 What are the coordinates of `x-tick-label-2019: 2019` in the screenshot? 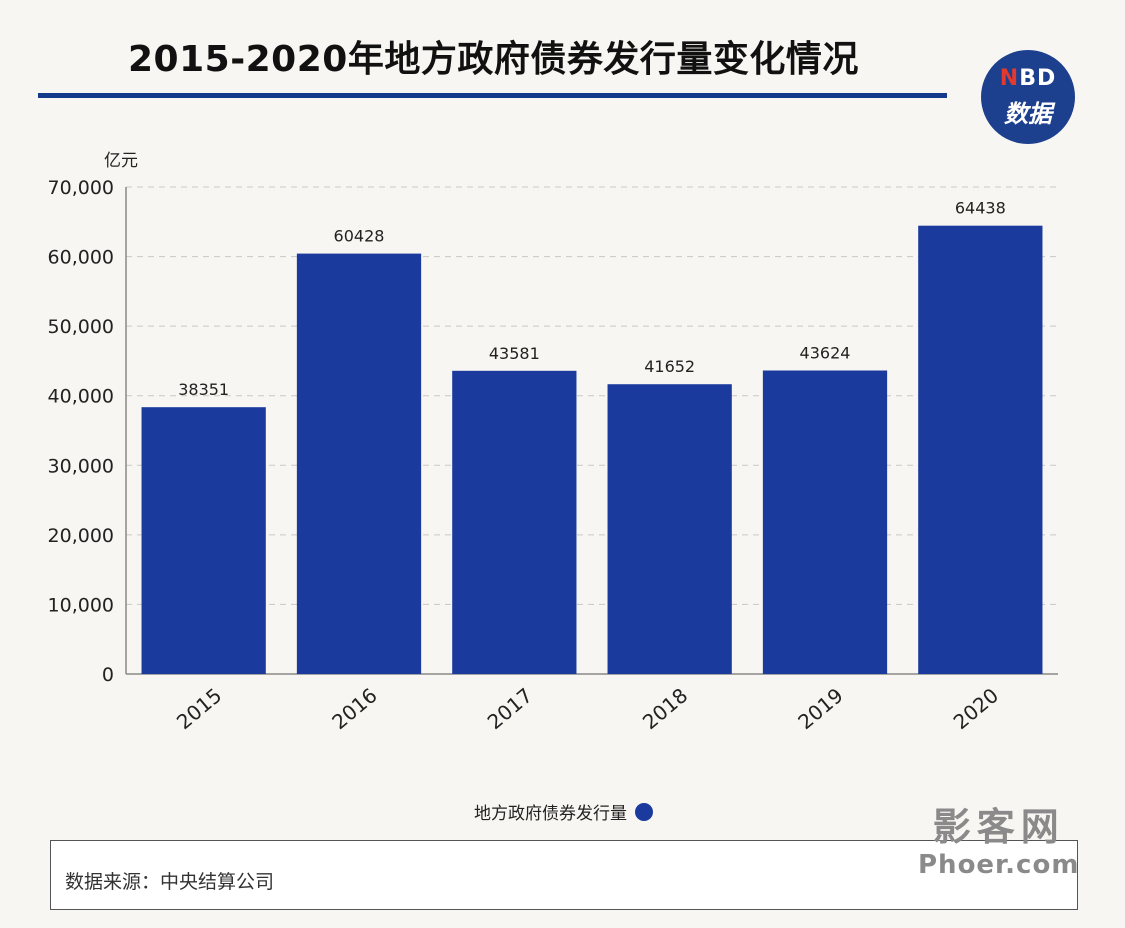 It's located at (820, 708).